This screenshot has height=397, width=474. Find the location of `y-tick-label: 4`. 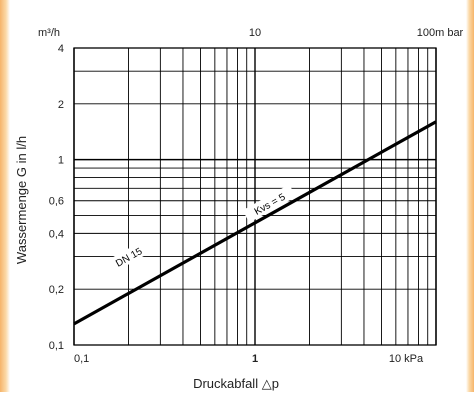

y-tick-label: 4 is located at coordinates (61, 49).